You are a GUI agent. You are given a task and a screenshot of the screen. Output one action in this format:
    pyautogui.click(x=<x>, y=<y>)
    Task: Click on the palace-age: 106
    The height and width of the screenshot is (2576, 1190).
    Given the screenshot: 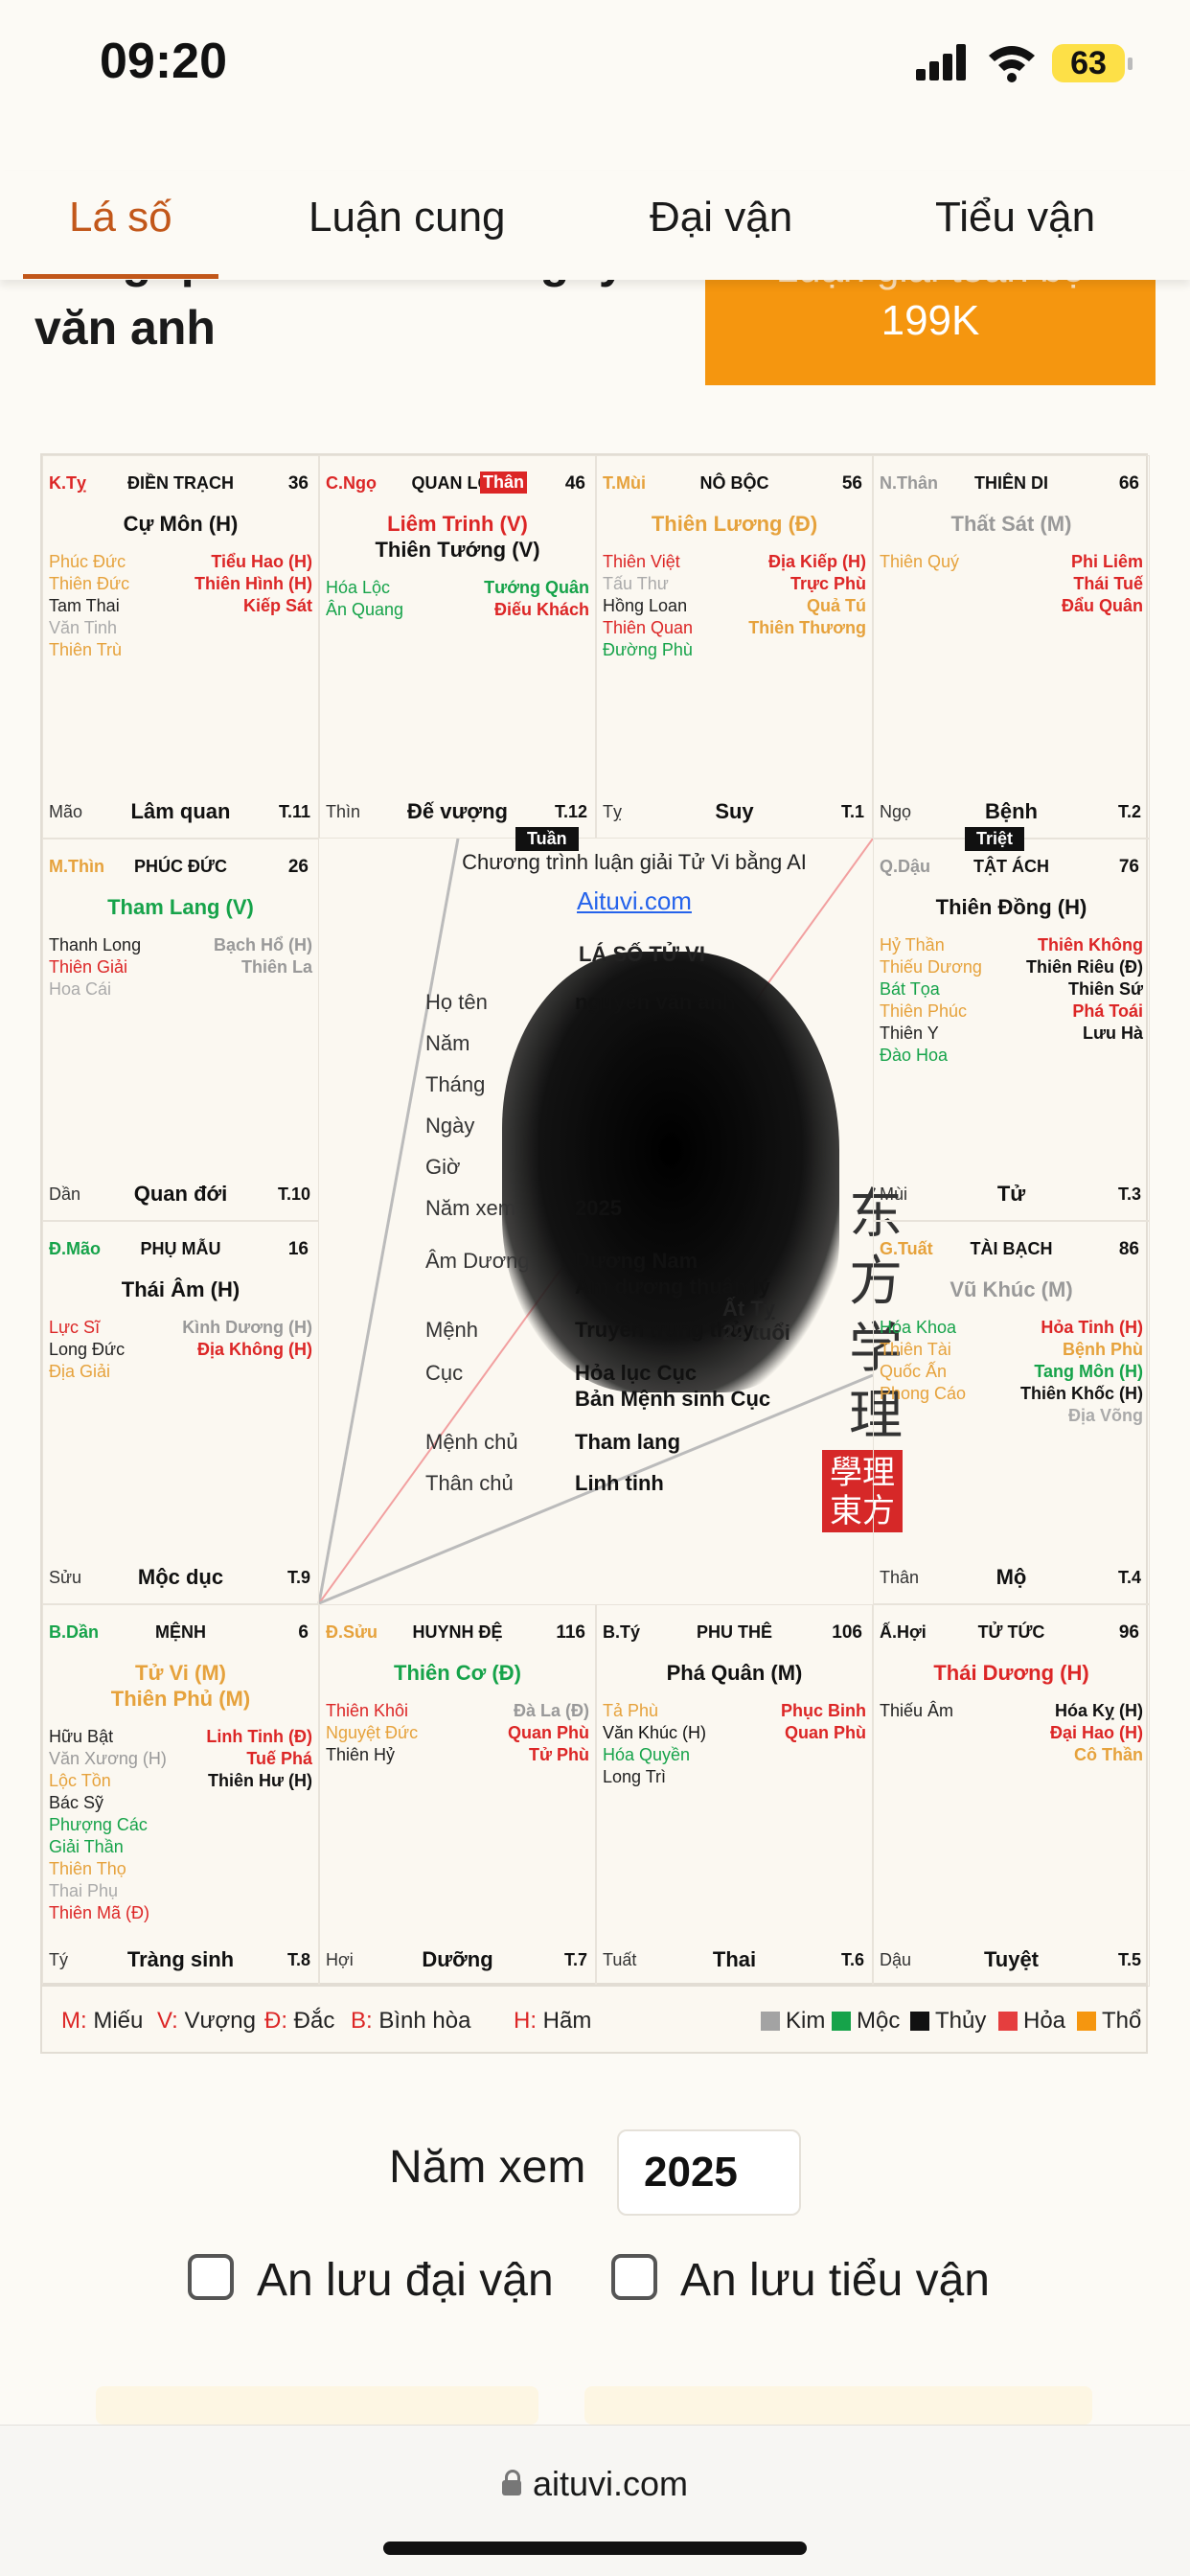 What is the action you would take?
    pyautogui.click(x=847, y=1632)
    